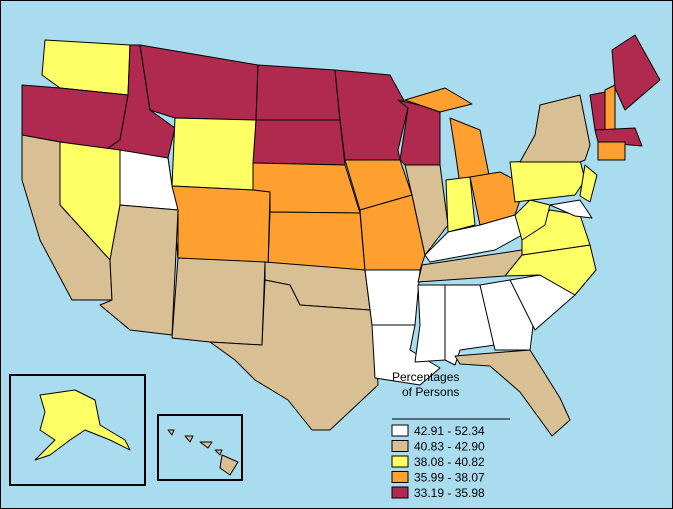 The image size is (673, 509). I want to click on legend-title: of Persons, so click(430, 392).